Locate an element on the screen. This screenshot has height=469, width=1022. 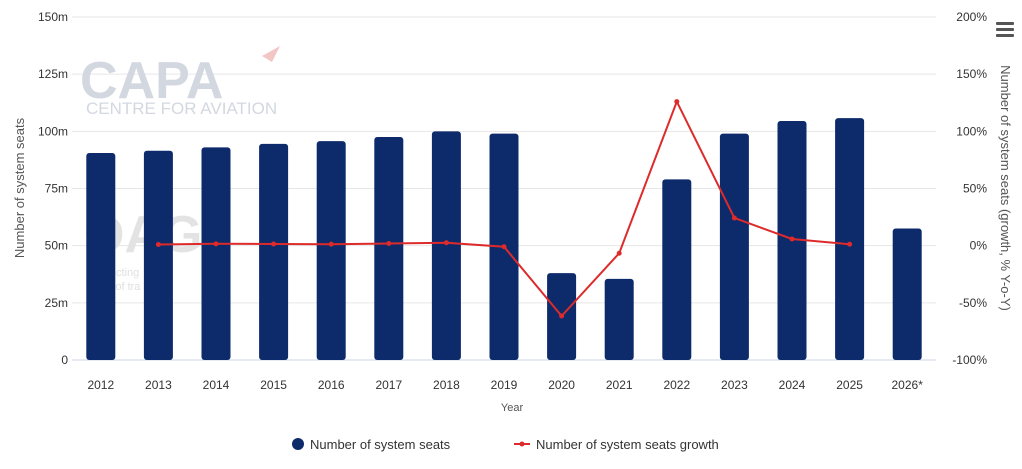
y2-tick-label: 150% is located at coordinates (971, 74).